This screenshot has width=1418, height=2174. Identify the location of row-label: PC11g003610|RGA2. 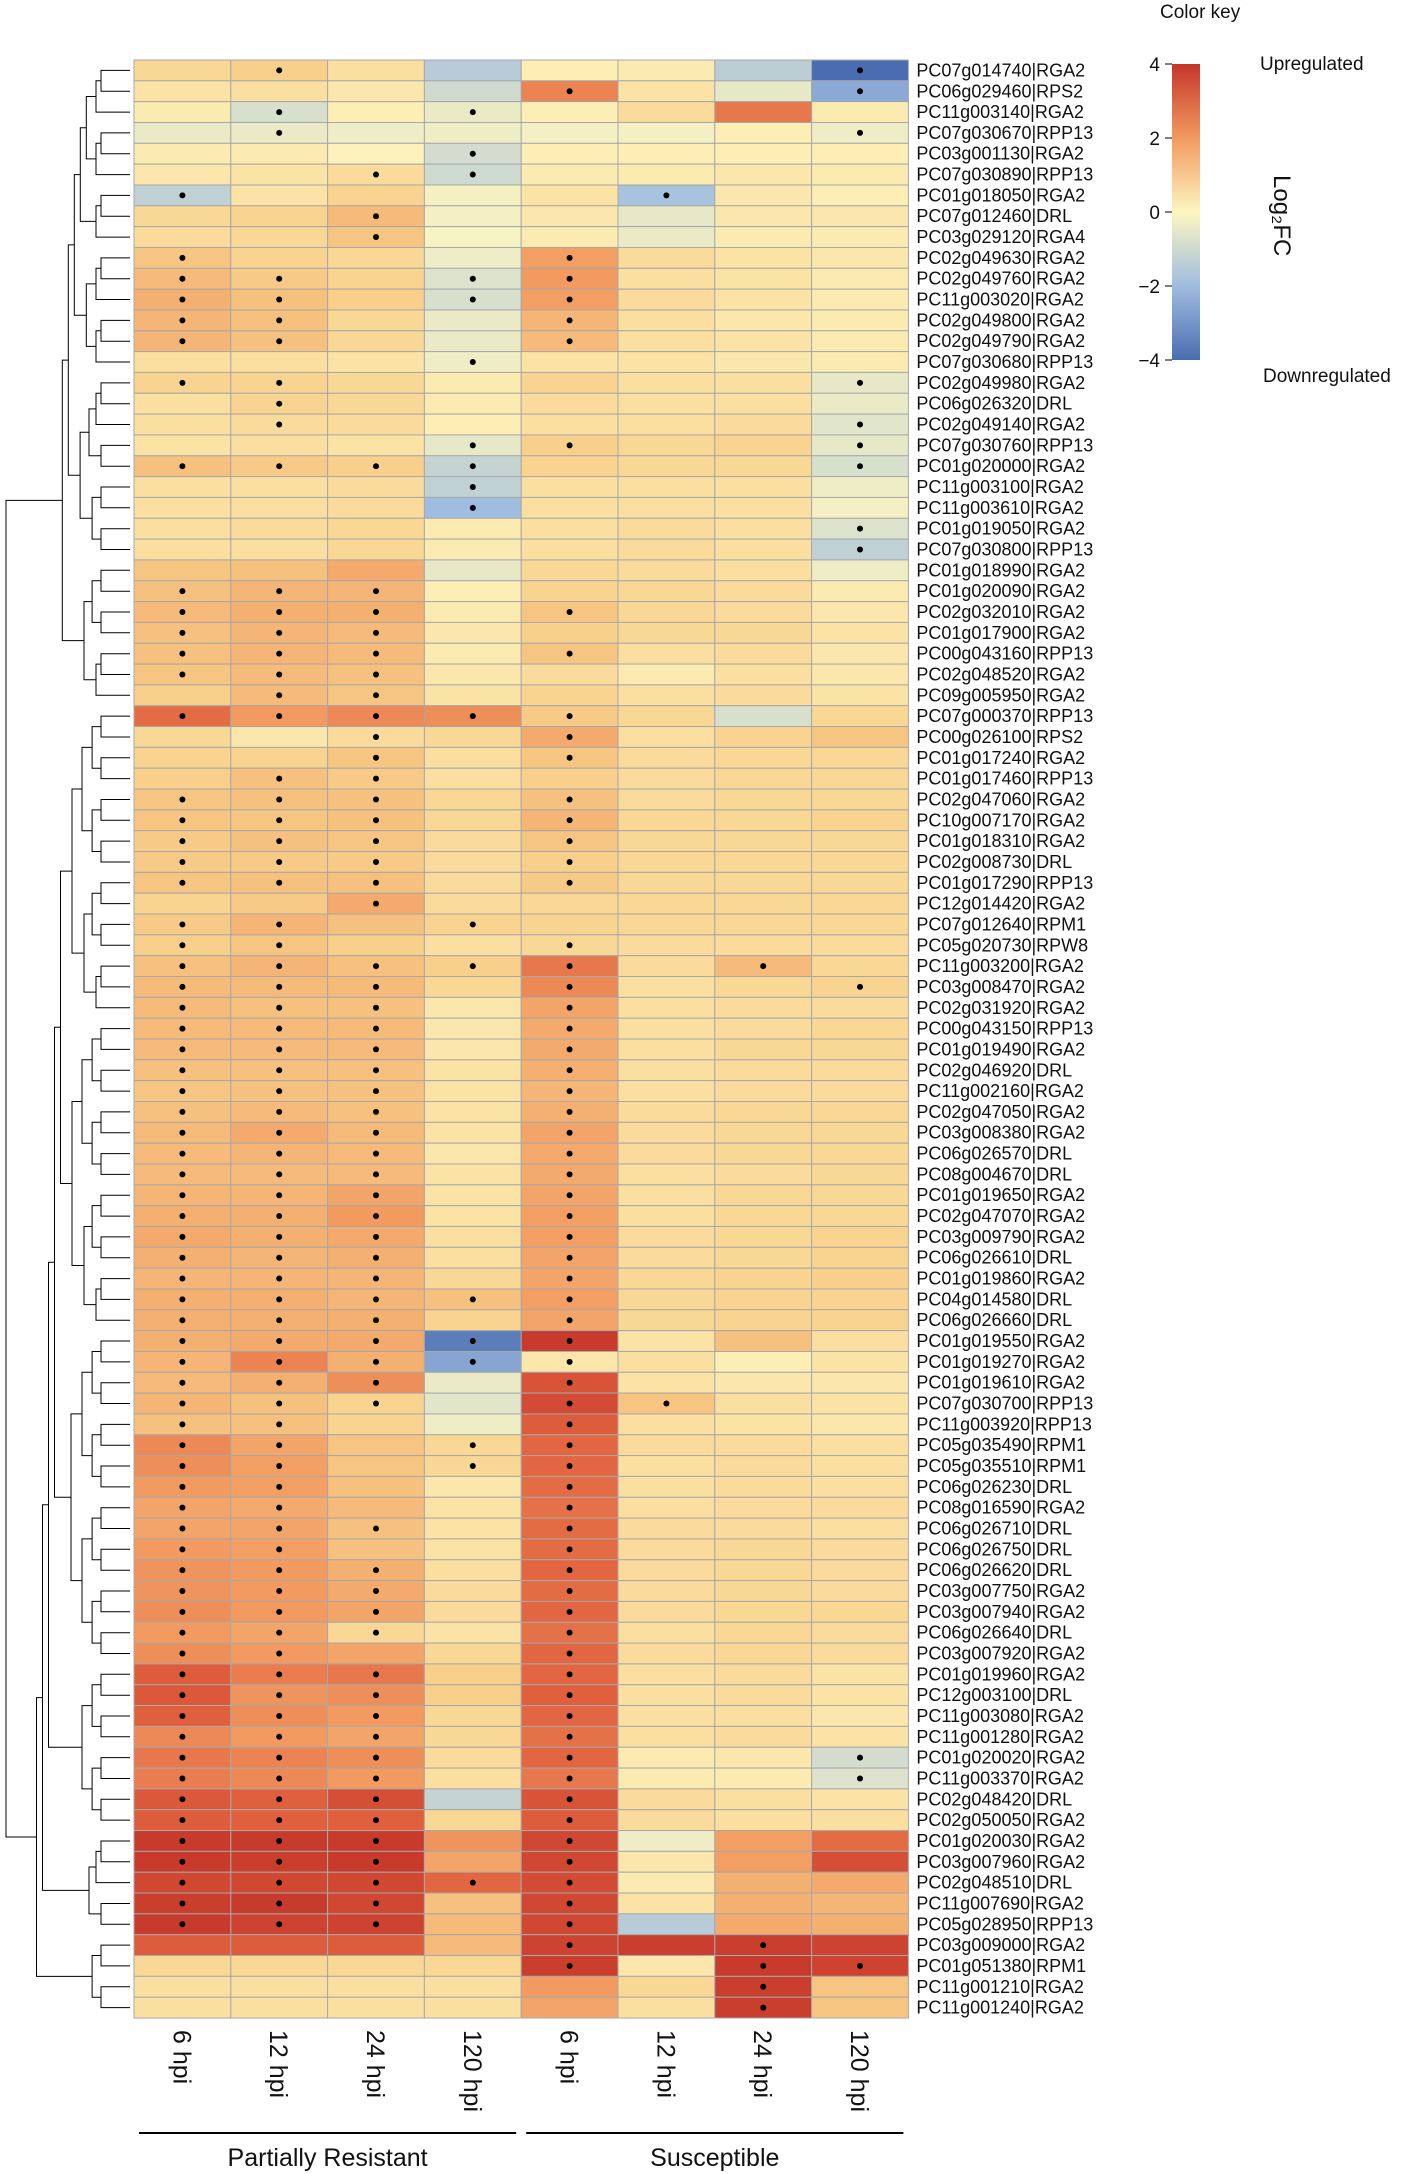
(999, 508).